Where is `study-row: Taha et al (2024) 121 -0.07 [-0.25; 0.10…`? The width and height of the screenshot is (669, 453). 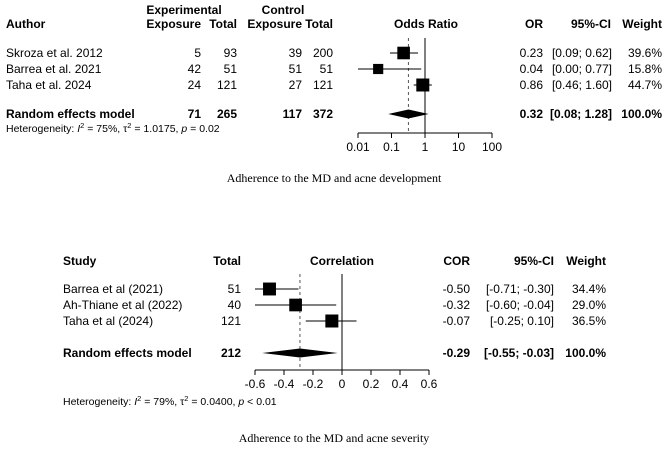 study-row: Taha et al (2024) 121 -0.07 [-0.25; 0.10… is located at coordinates (334, 321).